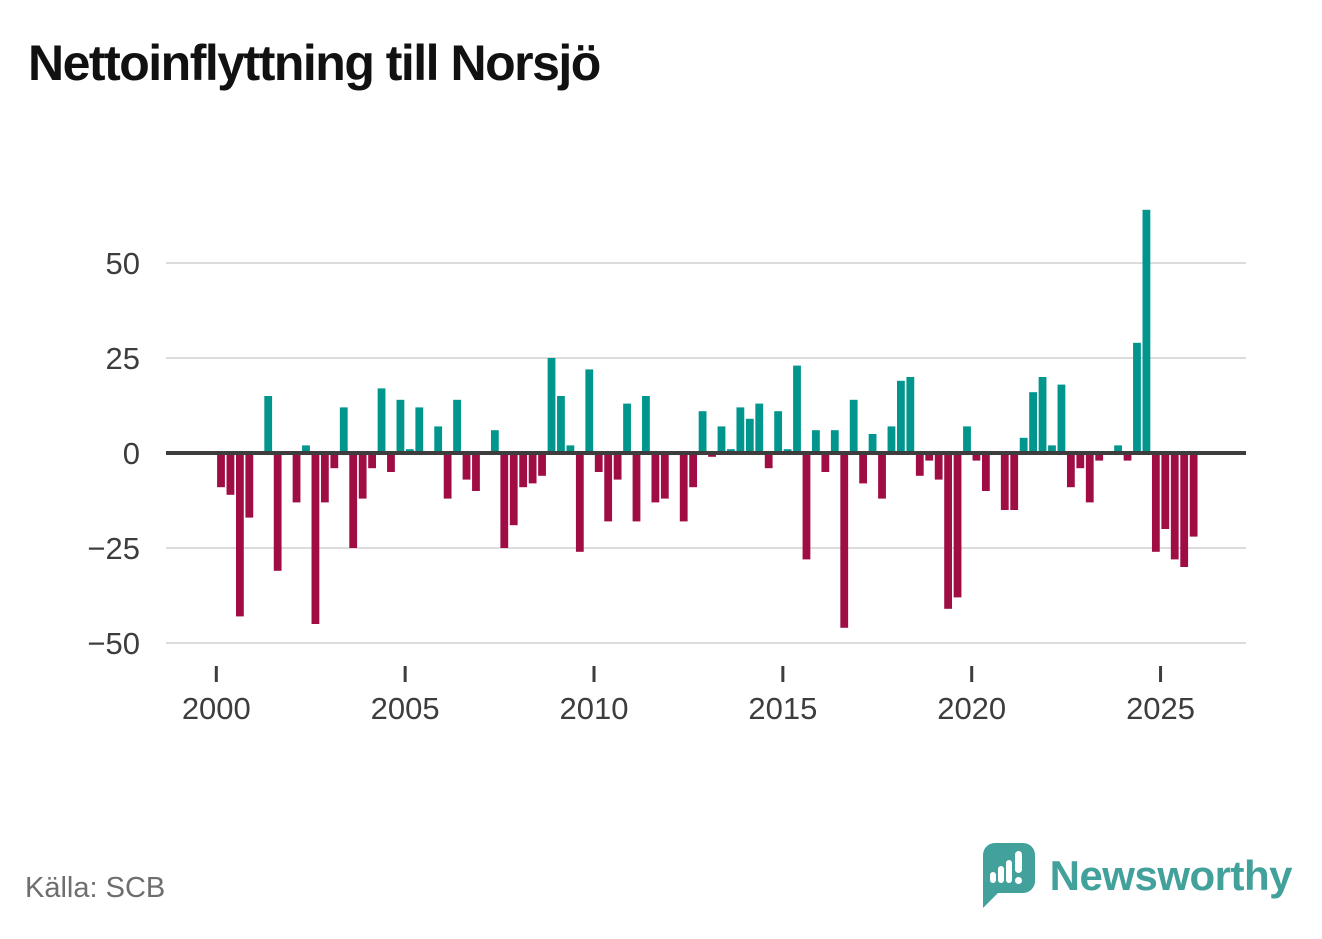 This screenshot has width=1322, height=939. I want to click on bar-2003q4, so click(362, 476).